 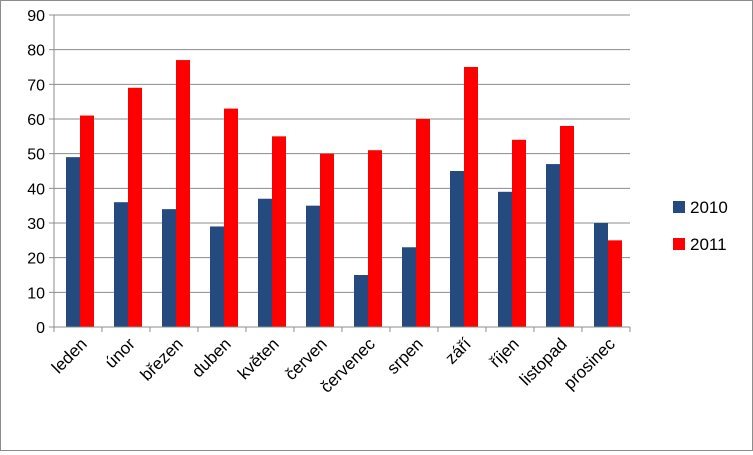 What do you see at coordinates (36, 293) in the screenshot?
I see `y-tick-label: 10` at bounding box center [36, 293].